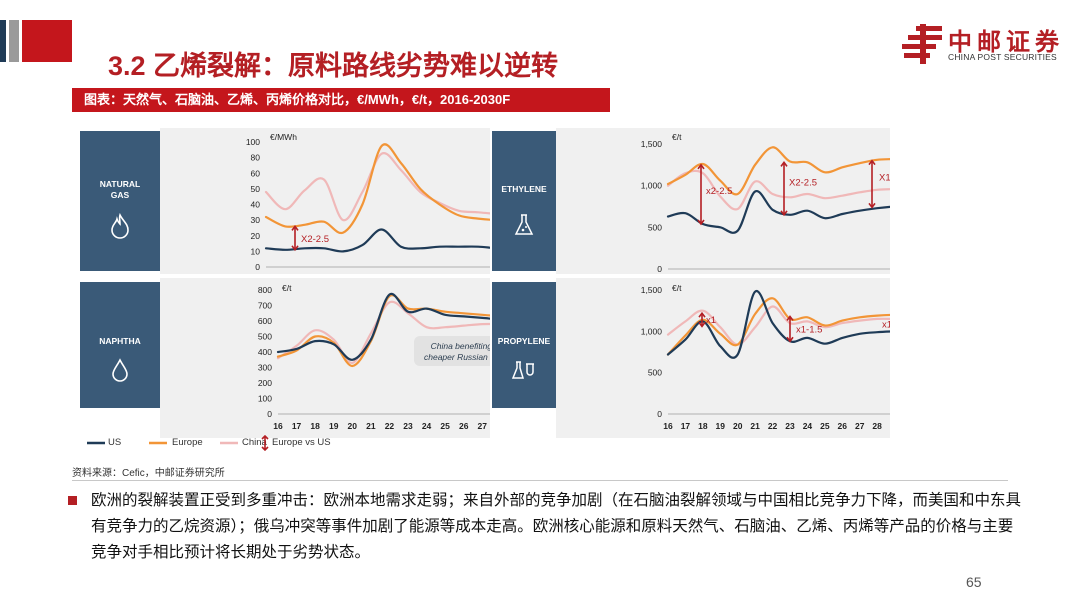 The width and height of the screenshot is (1080, 608). I want to click on ethylene-label: ETHYLENE, so click(524, 189).